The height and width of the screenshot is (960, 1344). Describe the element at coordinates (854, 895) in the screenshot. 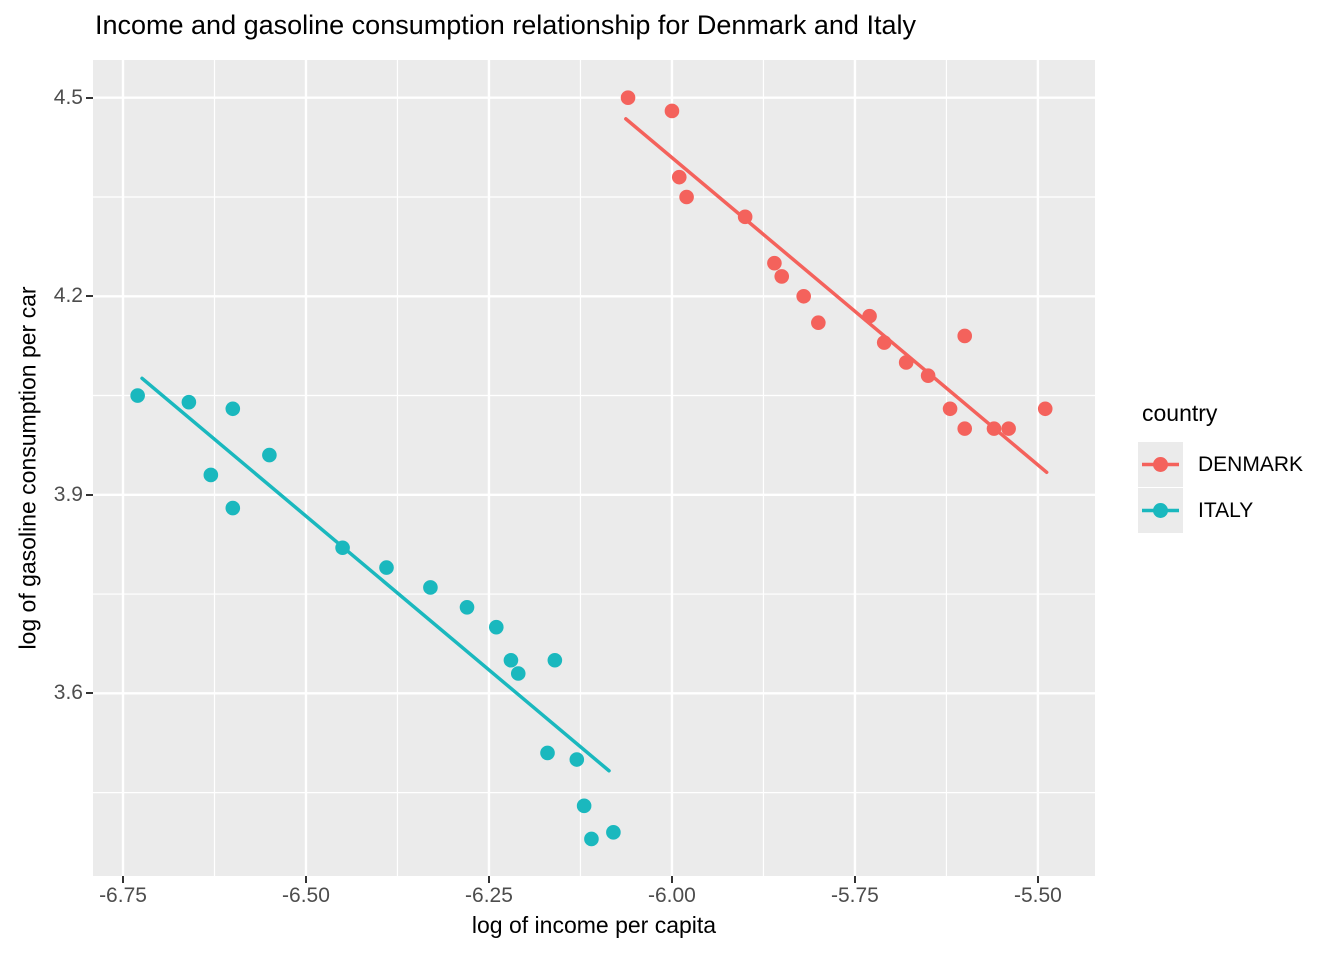

I see `x-tick-label: -5.75` at that location.